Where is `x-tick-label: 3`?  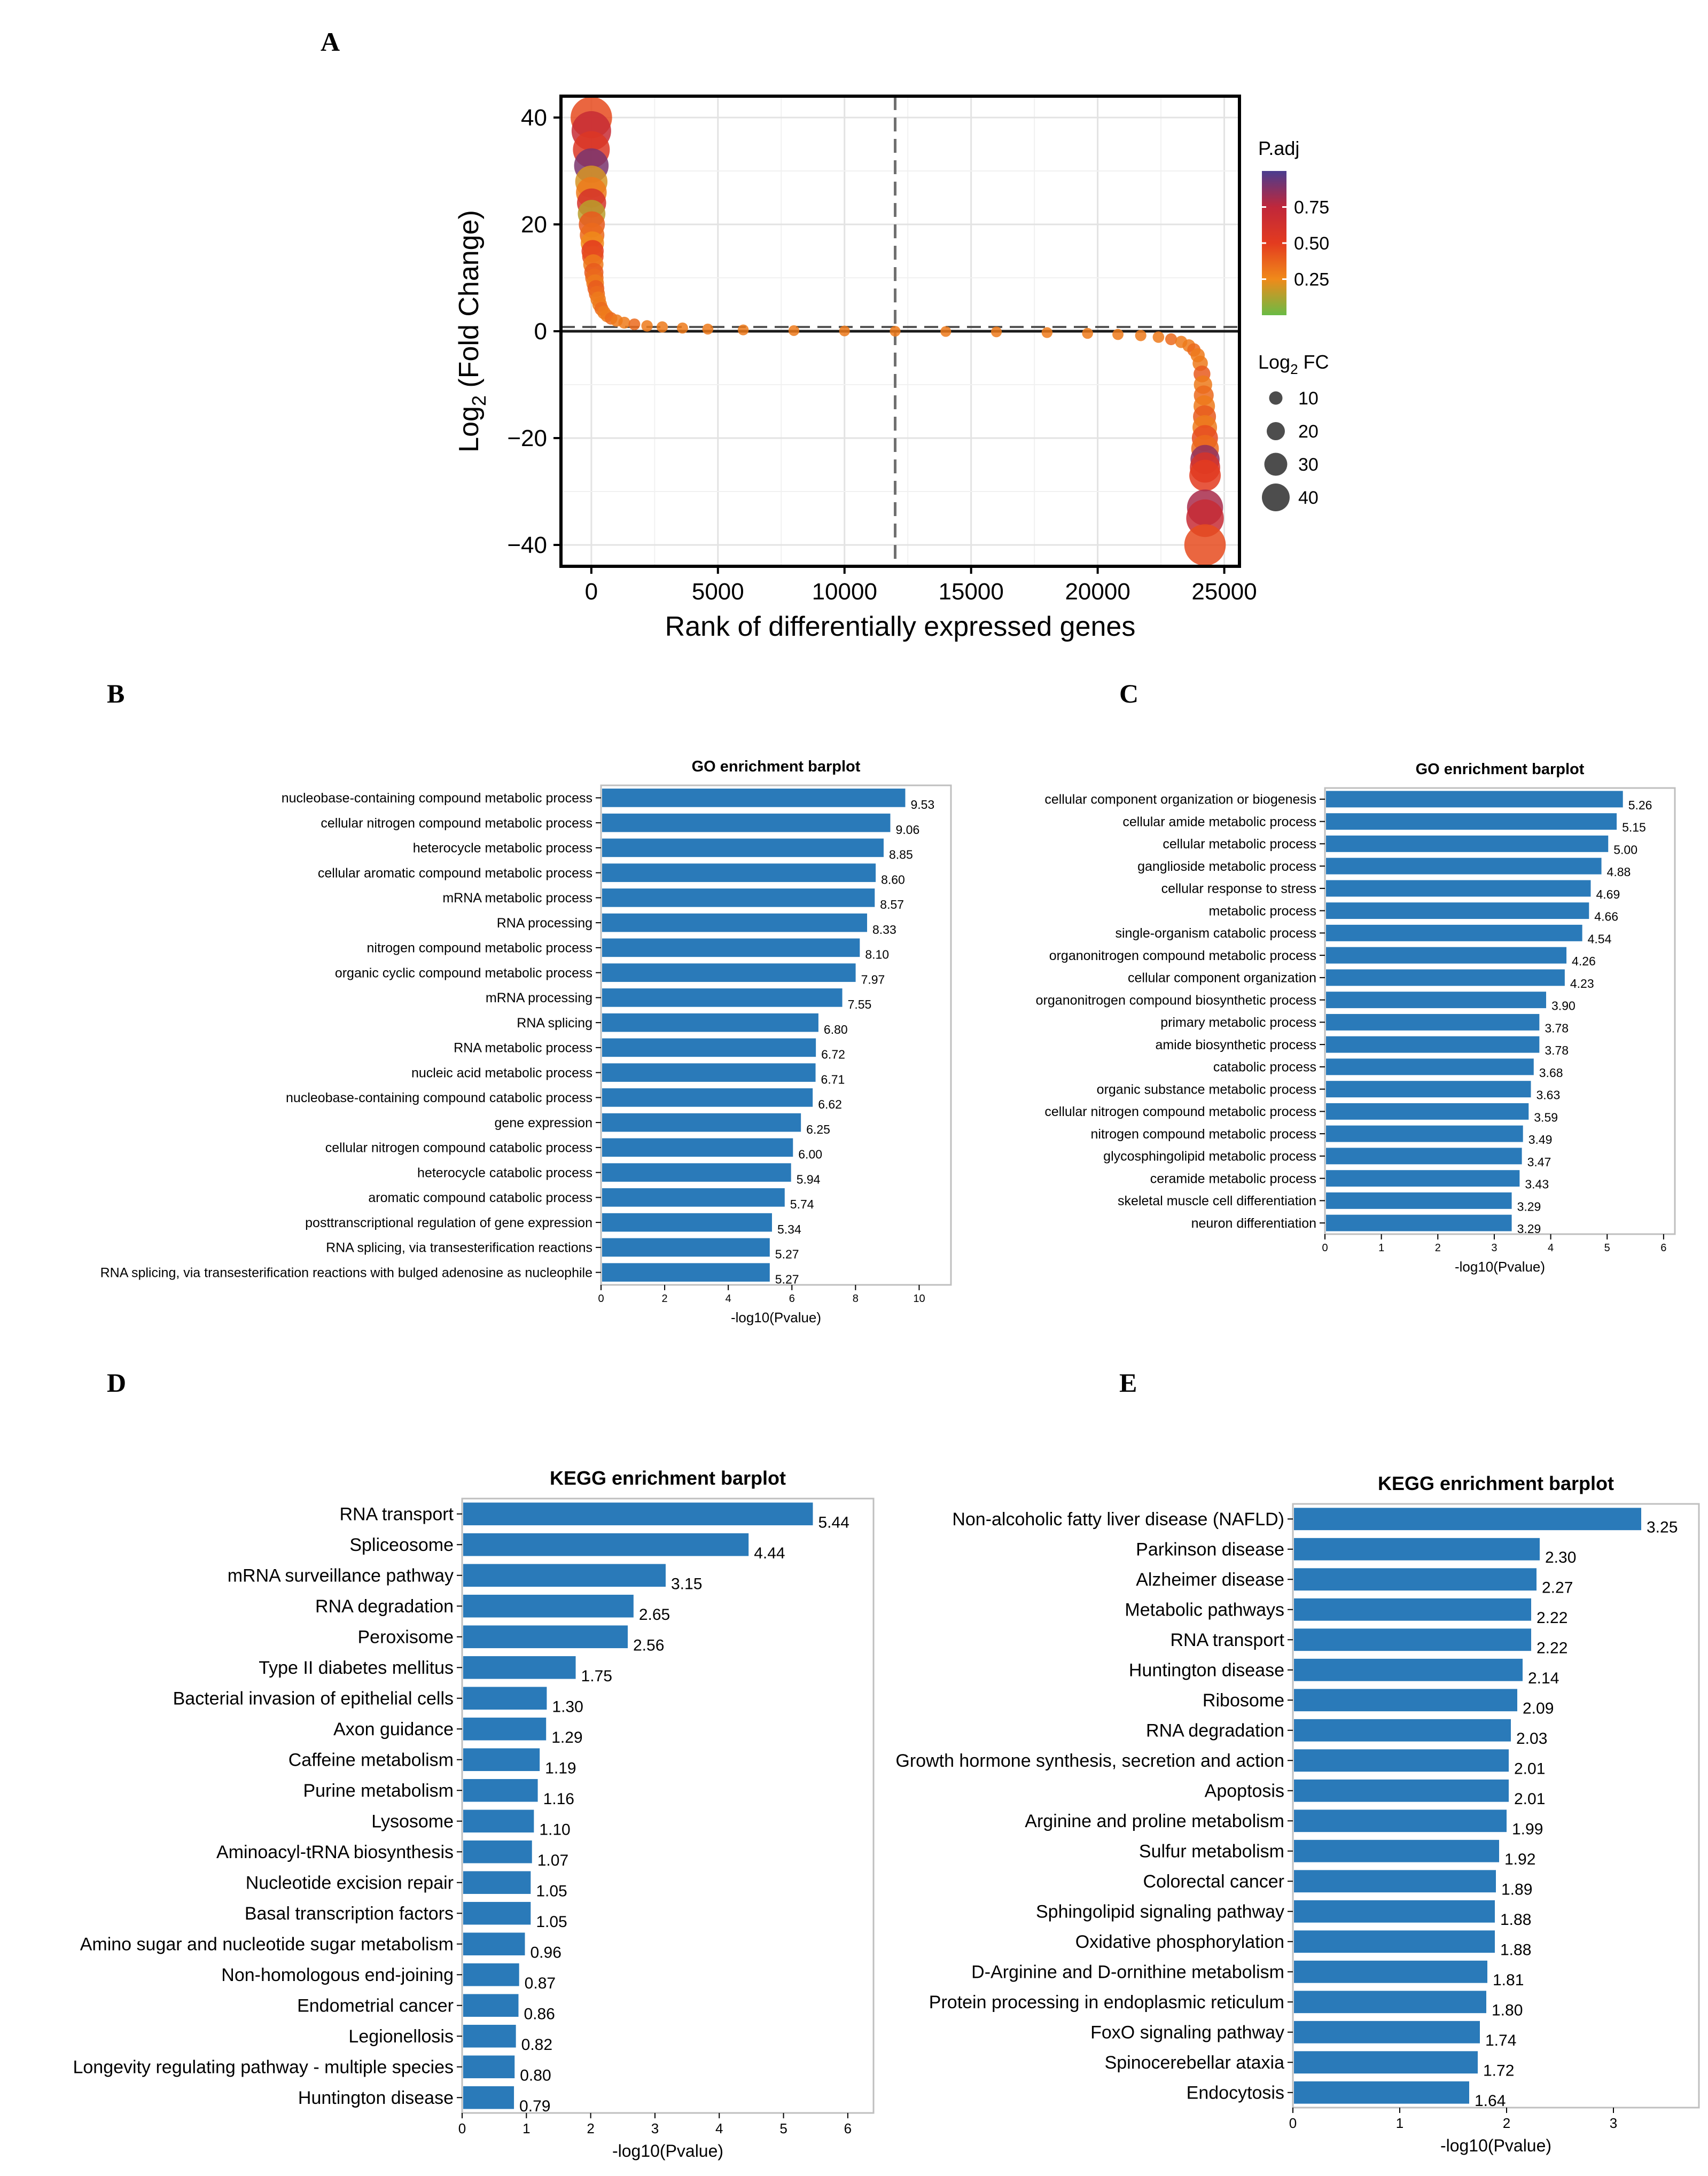 x-tick-label: 3 is located at coordinates (1613, 2123).